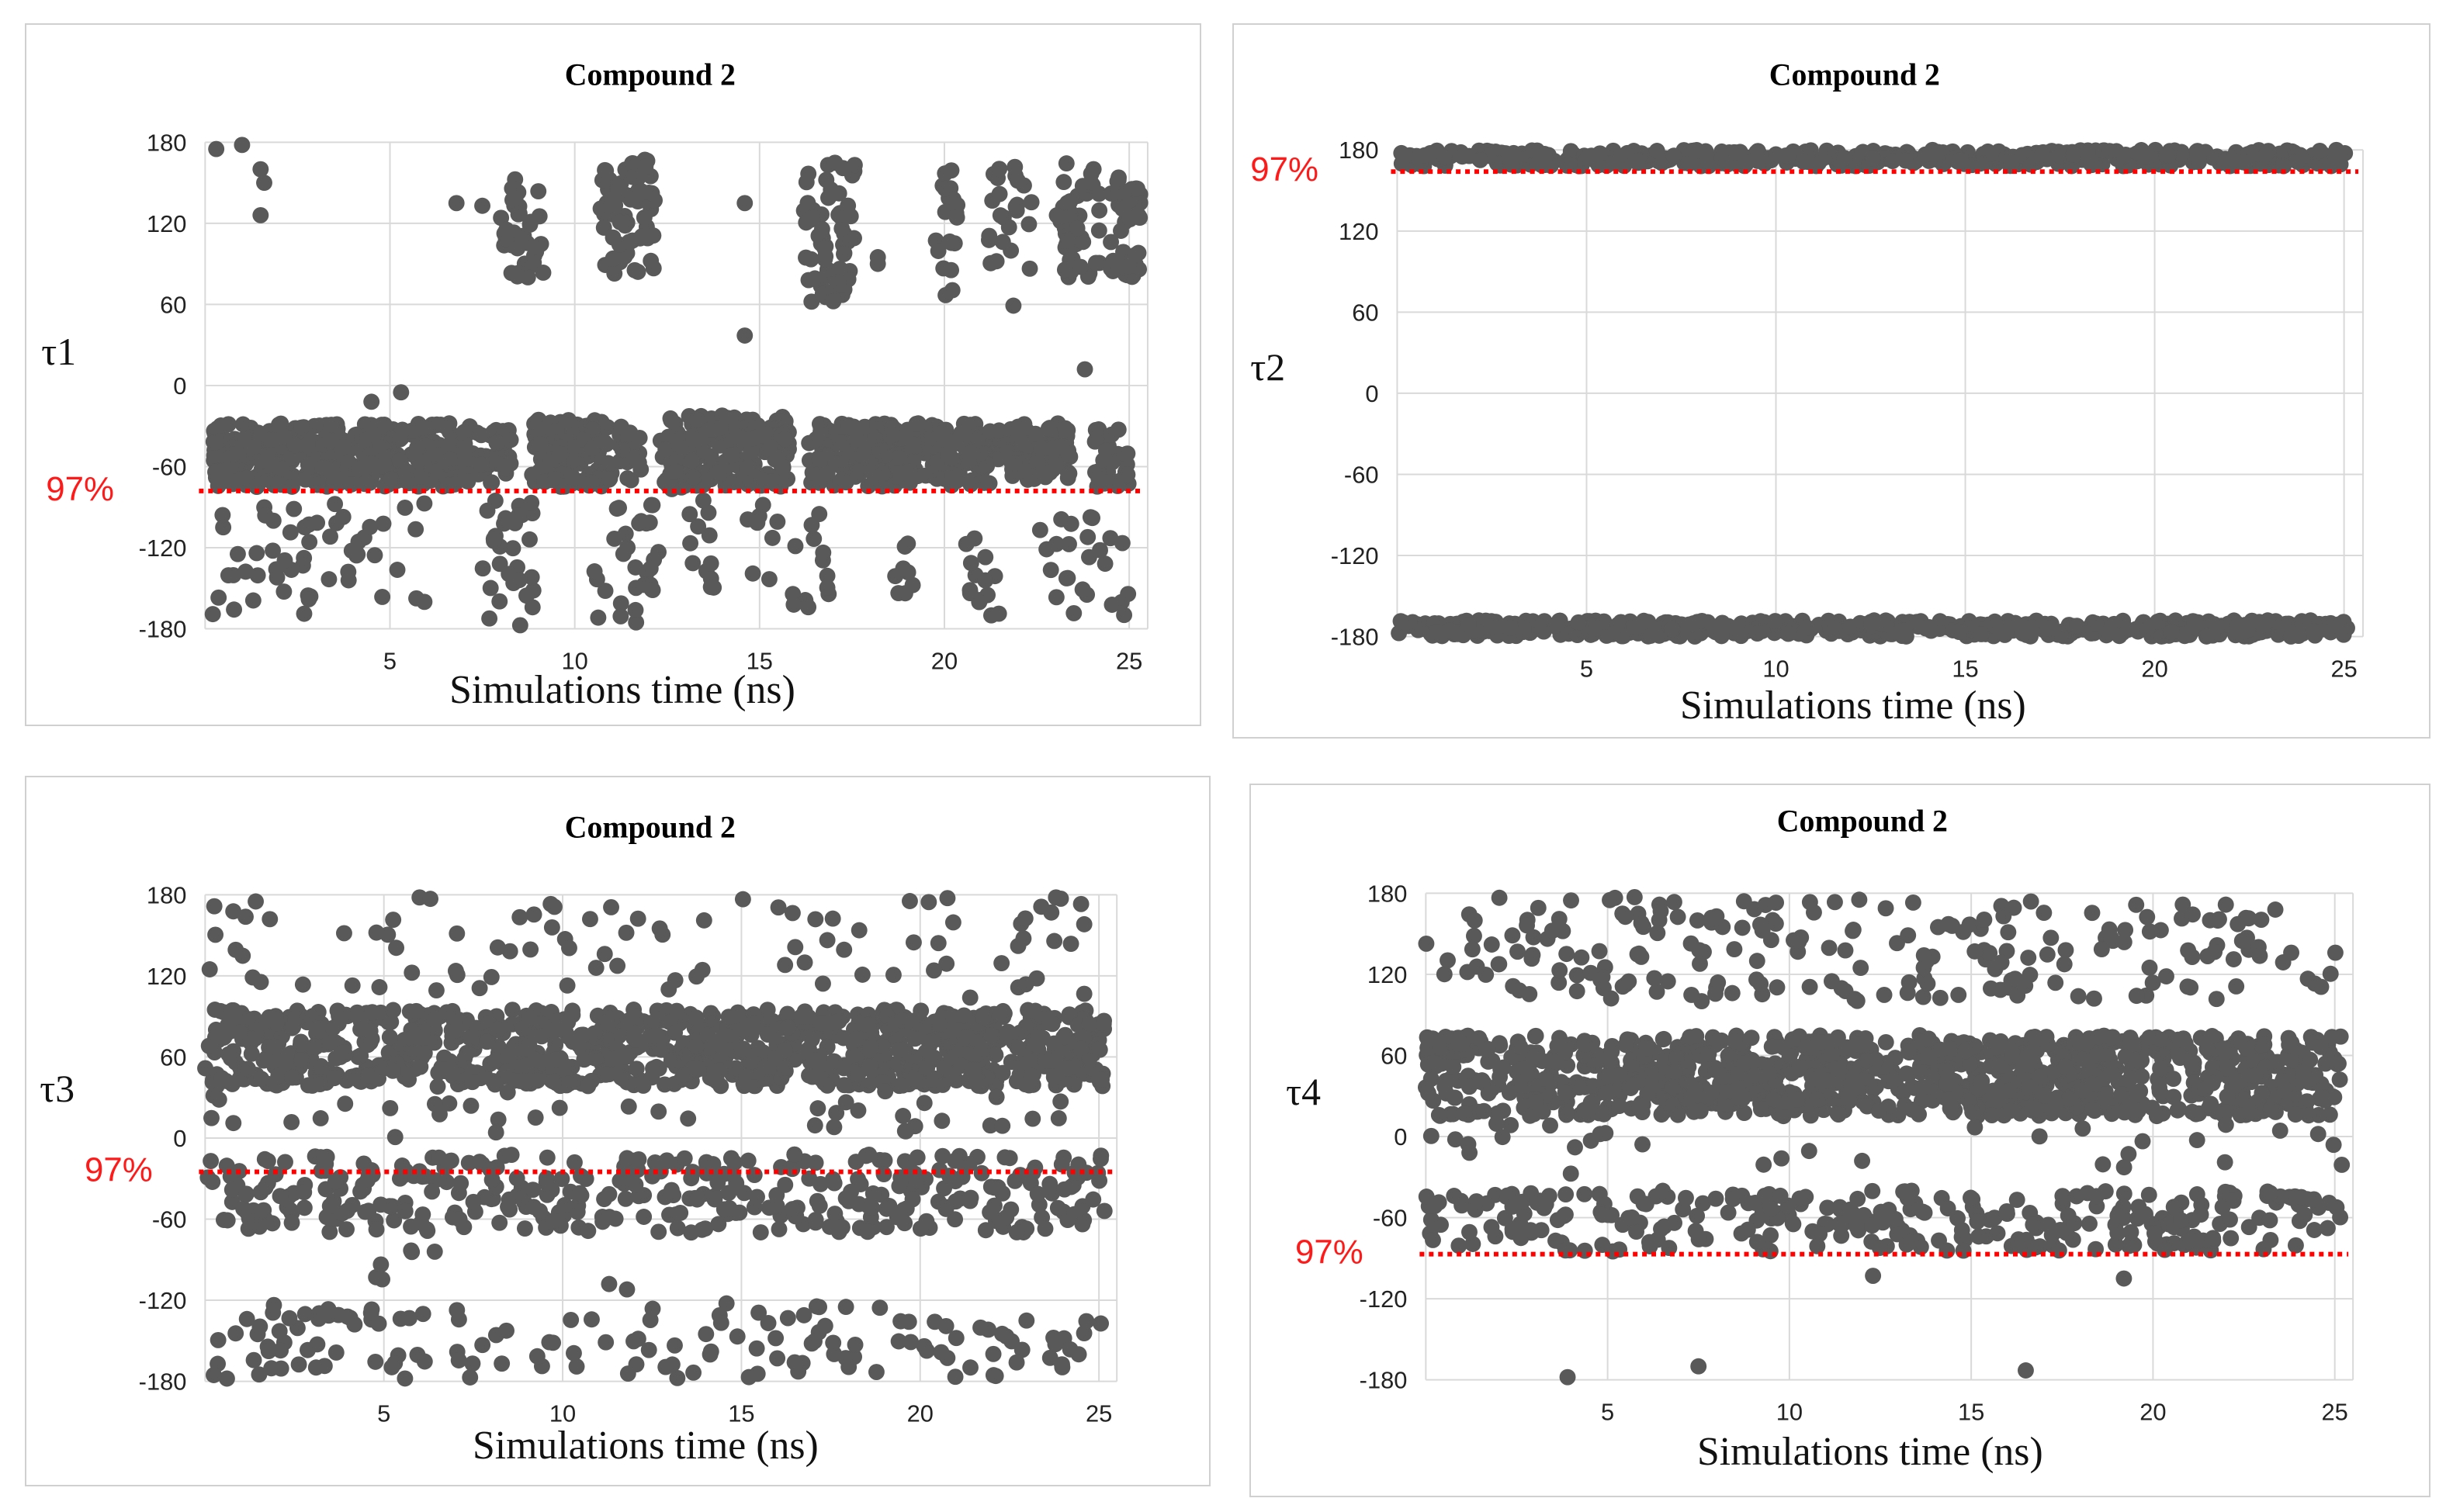 The height and width of the screenshot is (1512, 2453). What do you see at coordinates (1607, 1411) in the screenshot?
I see `x-tick-label: 5` at bounding box center [1607, 1411].